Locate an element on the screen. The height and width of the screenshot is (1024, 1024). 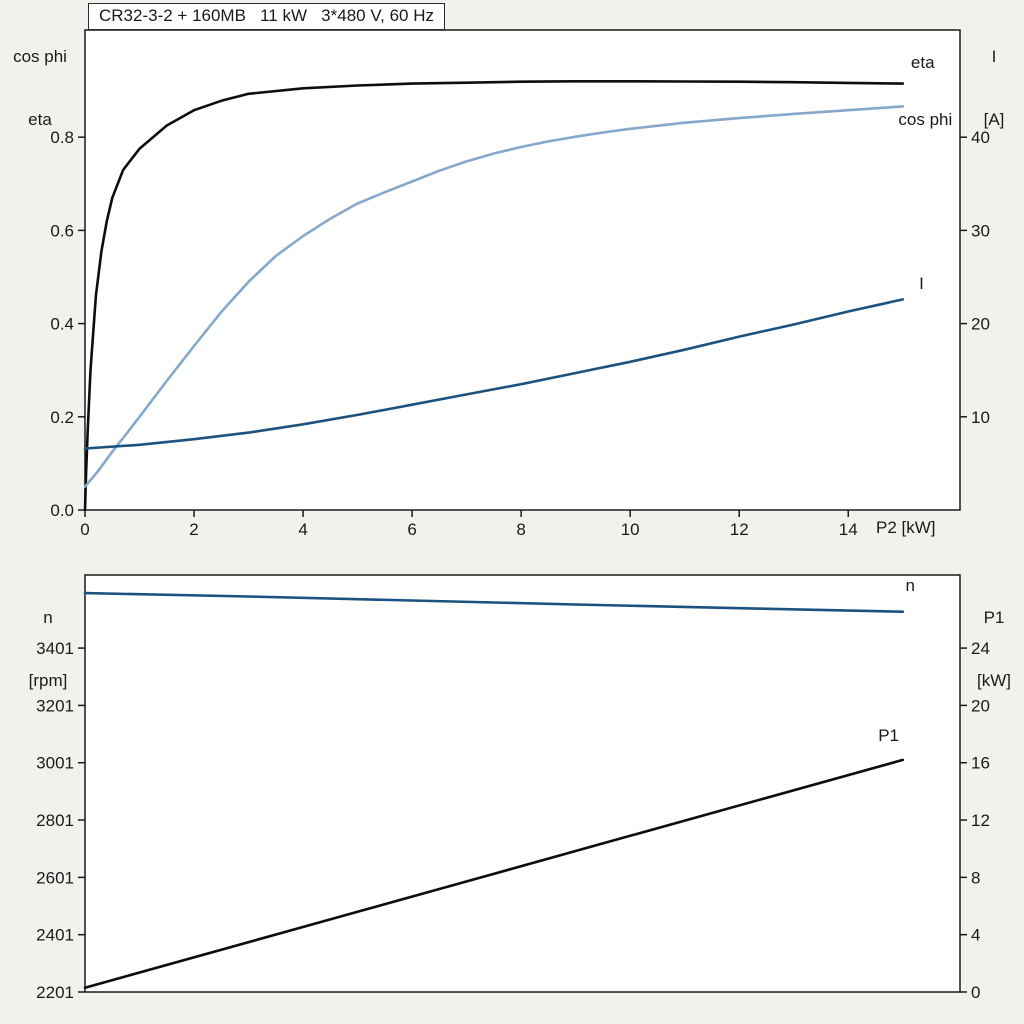
y-left-tick-label: 2201 is located at coordinates (55, 992).